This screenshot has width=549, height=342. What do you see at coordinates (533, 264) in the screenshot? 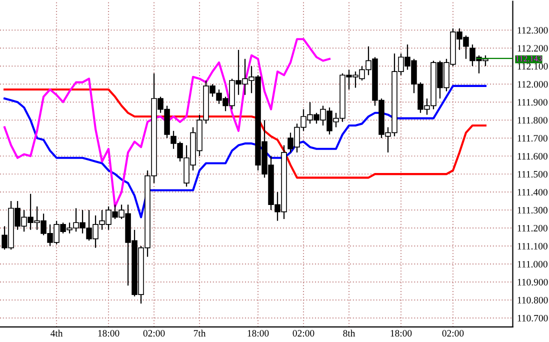
I see `y-tick-label: 111.000` at bounding box center [533, 264].